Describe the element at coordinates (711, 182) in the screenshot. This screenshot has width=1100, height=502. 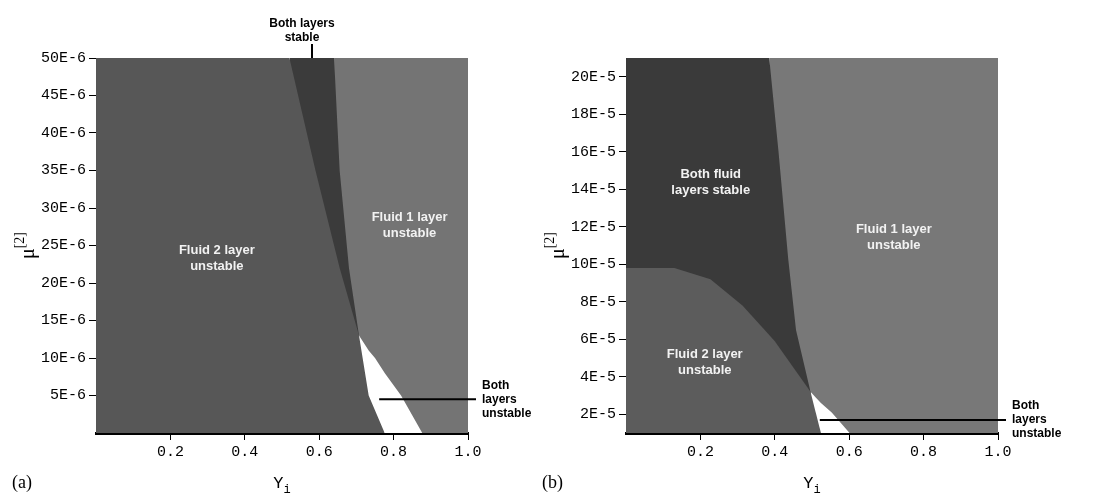
I see `series-label: Both fluid layers stable` at that location.